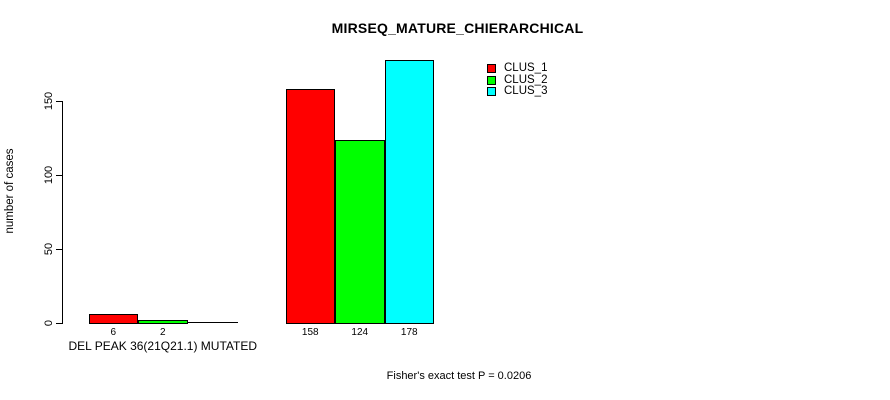 This screenshot has width=890, height=400. I want to click on bar-value-label: 2, so click(162, 332).